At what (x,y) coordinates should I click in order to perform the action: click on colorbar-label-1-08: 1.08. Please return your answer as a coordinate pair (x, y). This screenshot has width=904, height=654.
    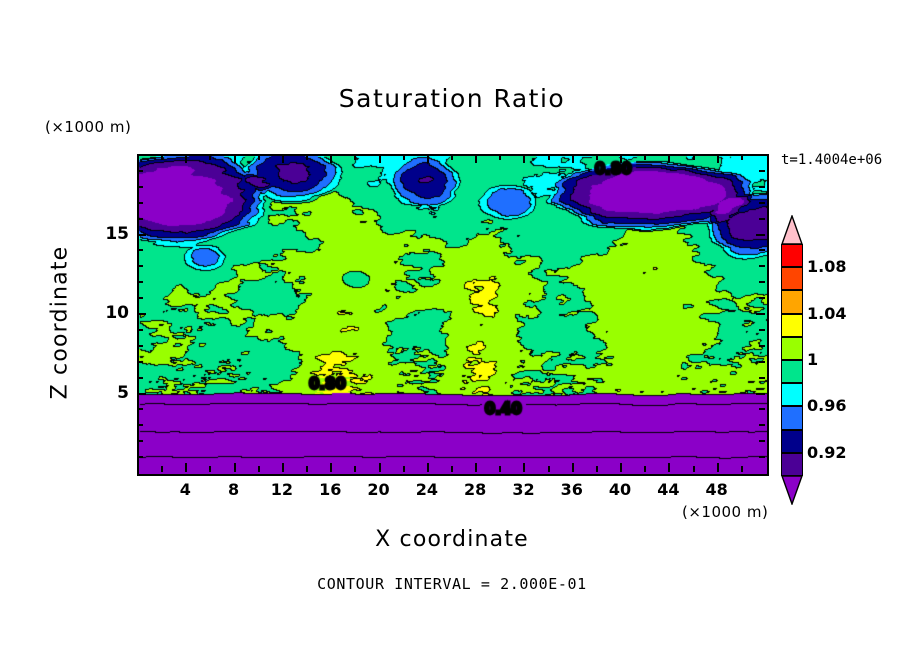
    Looking at the image, I should click on (827, 267).